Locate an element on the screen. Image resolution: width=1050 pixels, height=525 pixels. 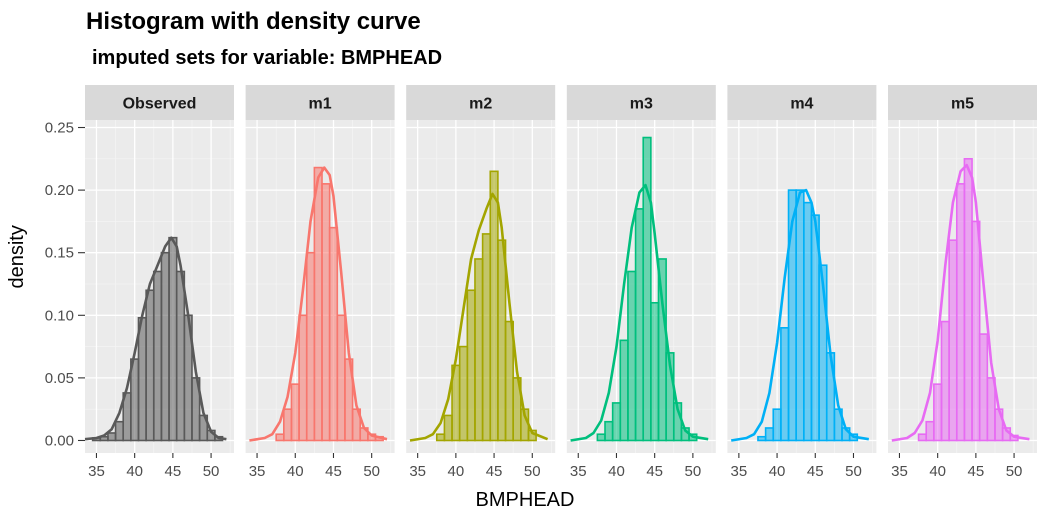
chart-subtitle: imputed sets for variable: BMPHEAD is located at coordinates (267, 58).